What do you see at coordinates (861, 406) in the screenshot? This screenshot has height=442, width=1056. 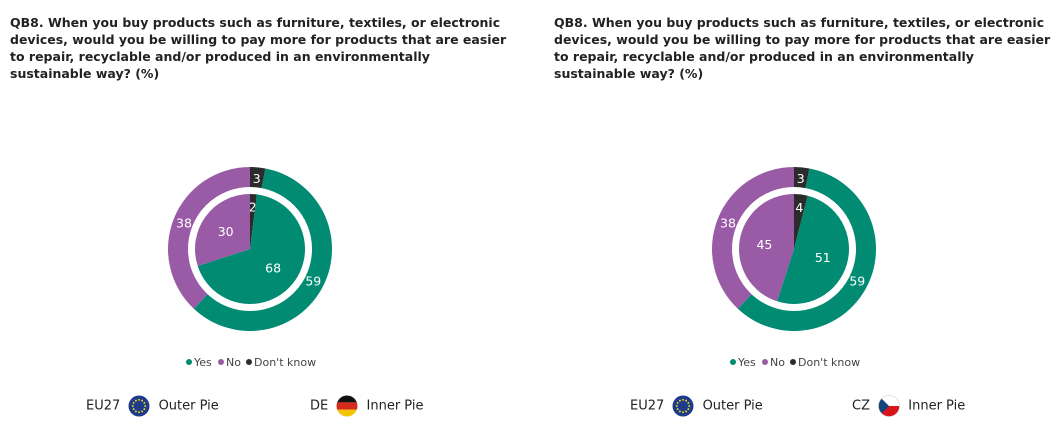 I see `inner-country-code: CZ` at bounding box center [861, 406].